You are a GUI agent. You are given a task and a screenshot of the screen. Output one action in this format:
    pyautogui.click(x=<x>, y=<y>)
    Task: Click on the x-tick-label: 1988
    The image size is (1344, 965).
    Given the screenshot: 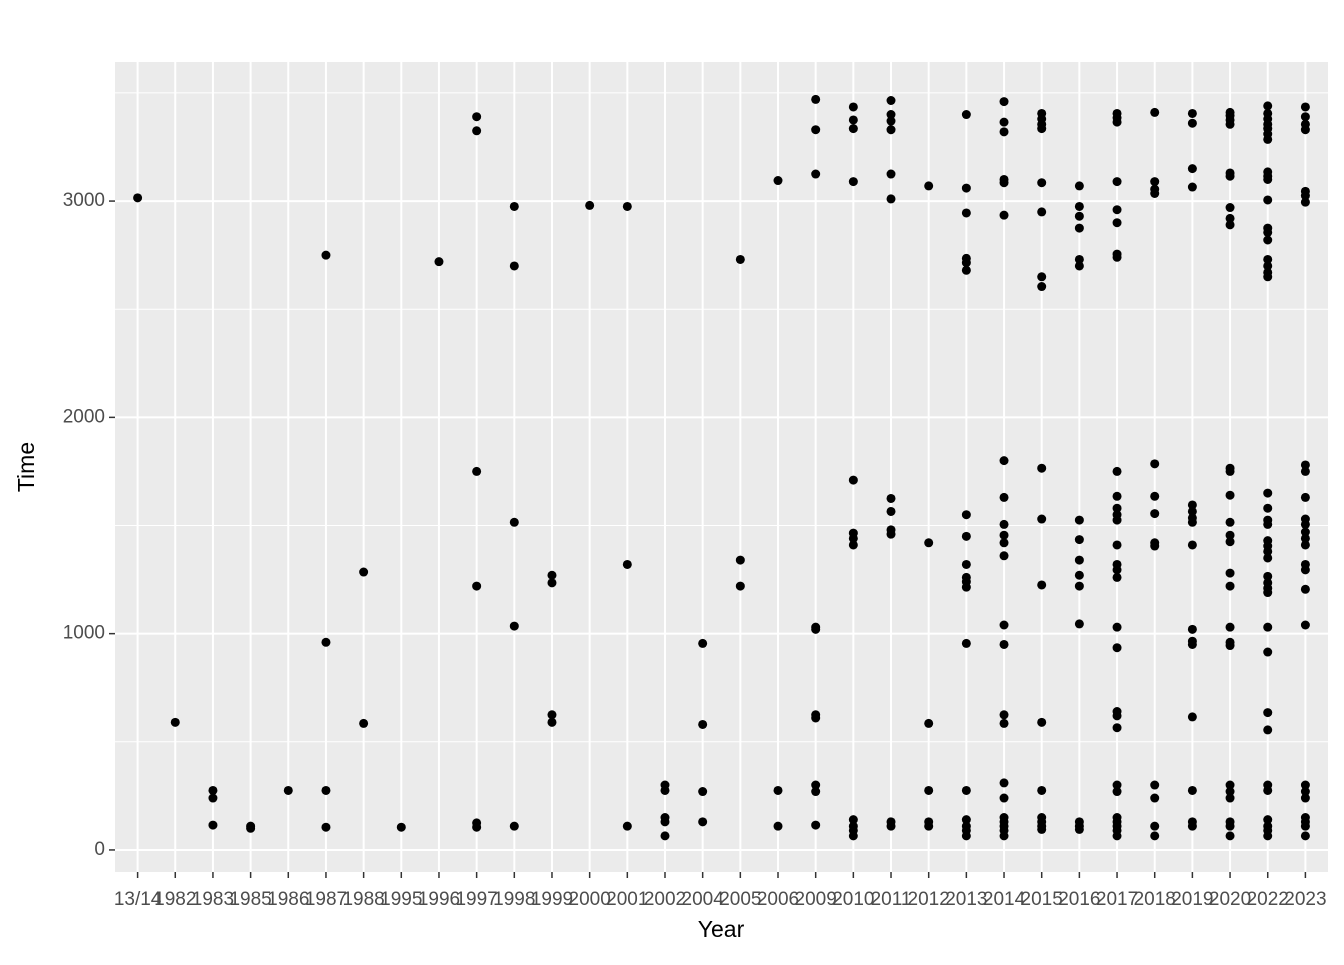 What is the action you would take?
    pyautogui.click(x=363, y=899)
    